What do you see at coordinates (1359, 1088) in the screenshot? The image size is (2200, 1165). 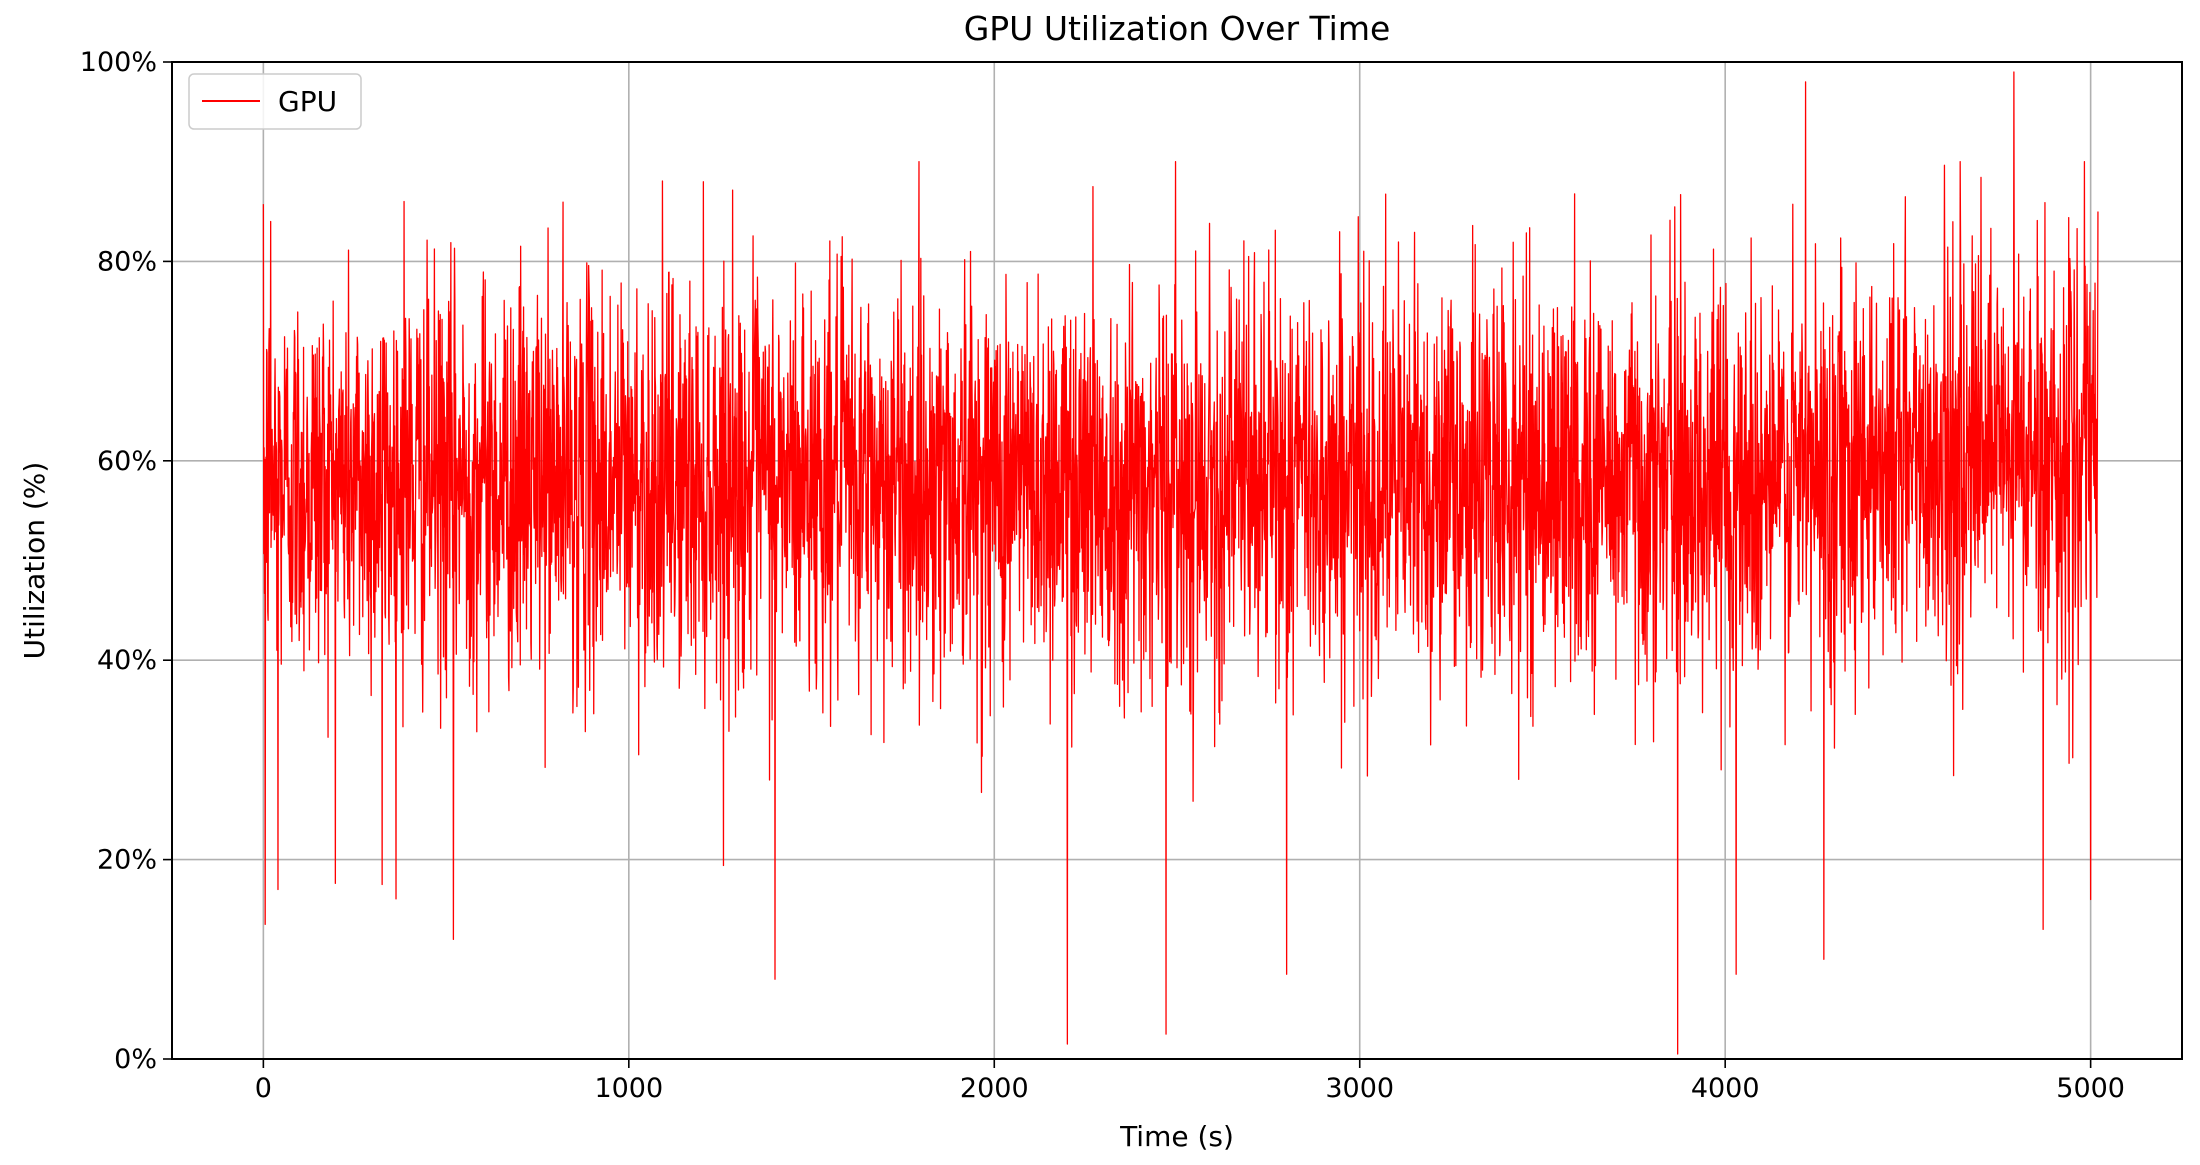 I see `x-tick-label: 3000` at bounding box center [1359, 1088].